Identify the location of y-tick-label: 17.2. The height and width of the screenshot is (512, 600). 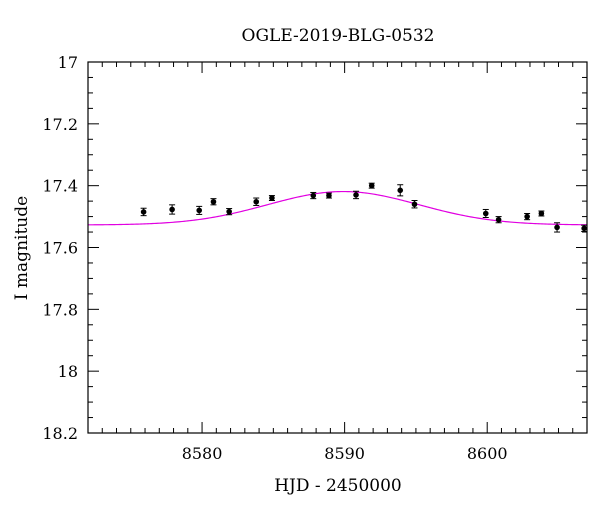
(60, 124).